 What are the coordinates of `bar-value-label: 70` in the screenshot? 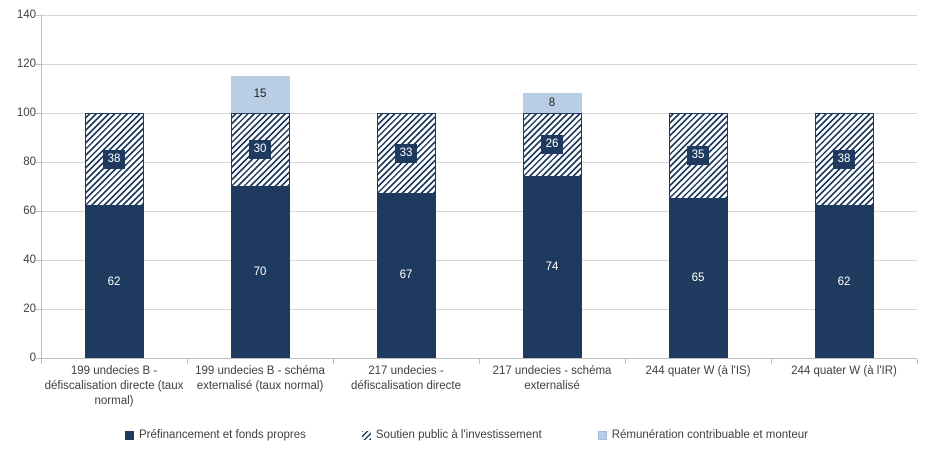 It's located at (260, 271).